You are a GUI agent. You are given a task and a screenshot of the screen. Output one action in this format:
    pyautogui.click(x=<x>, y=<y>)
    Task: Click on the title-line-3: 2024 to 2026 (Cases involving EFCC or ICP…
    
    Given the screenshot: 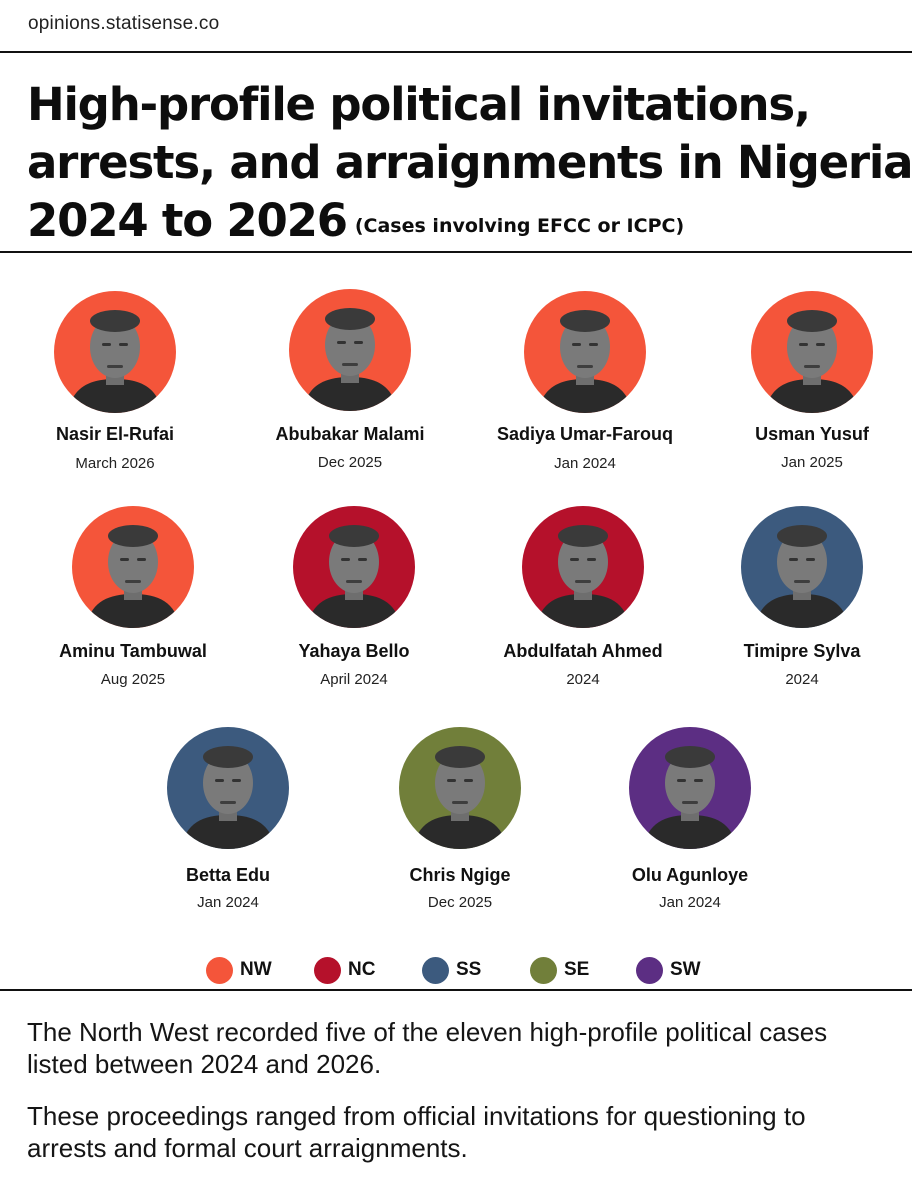 What is the action you would take?
    pyautogui.click(x=462, y=223)
    